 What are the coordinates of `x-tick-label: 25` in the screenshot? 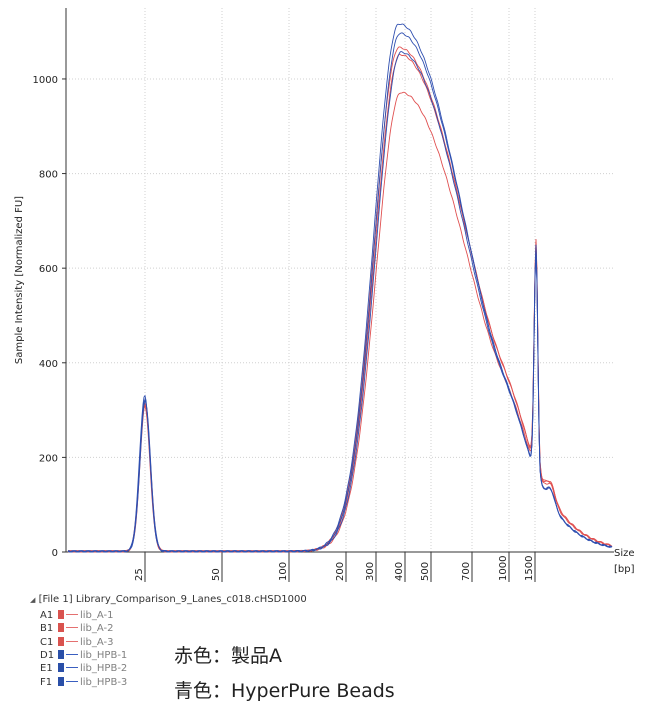 It's located at (139, 574).